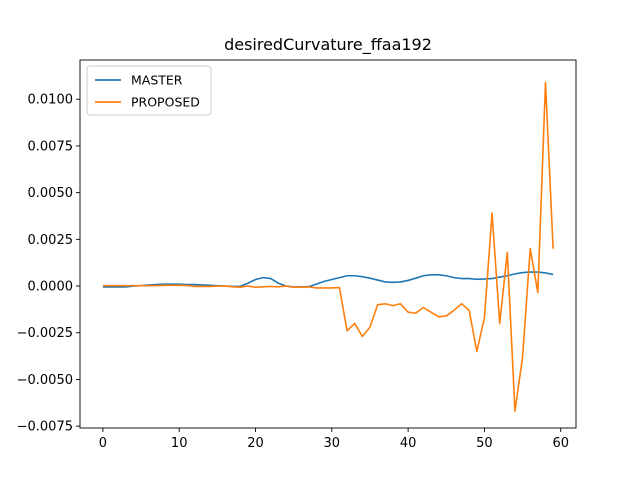 The width and height of the screenshot is (640, 480). I want to click on x-tick-label: 60, so click(560, 443).